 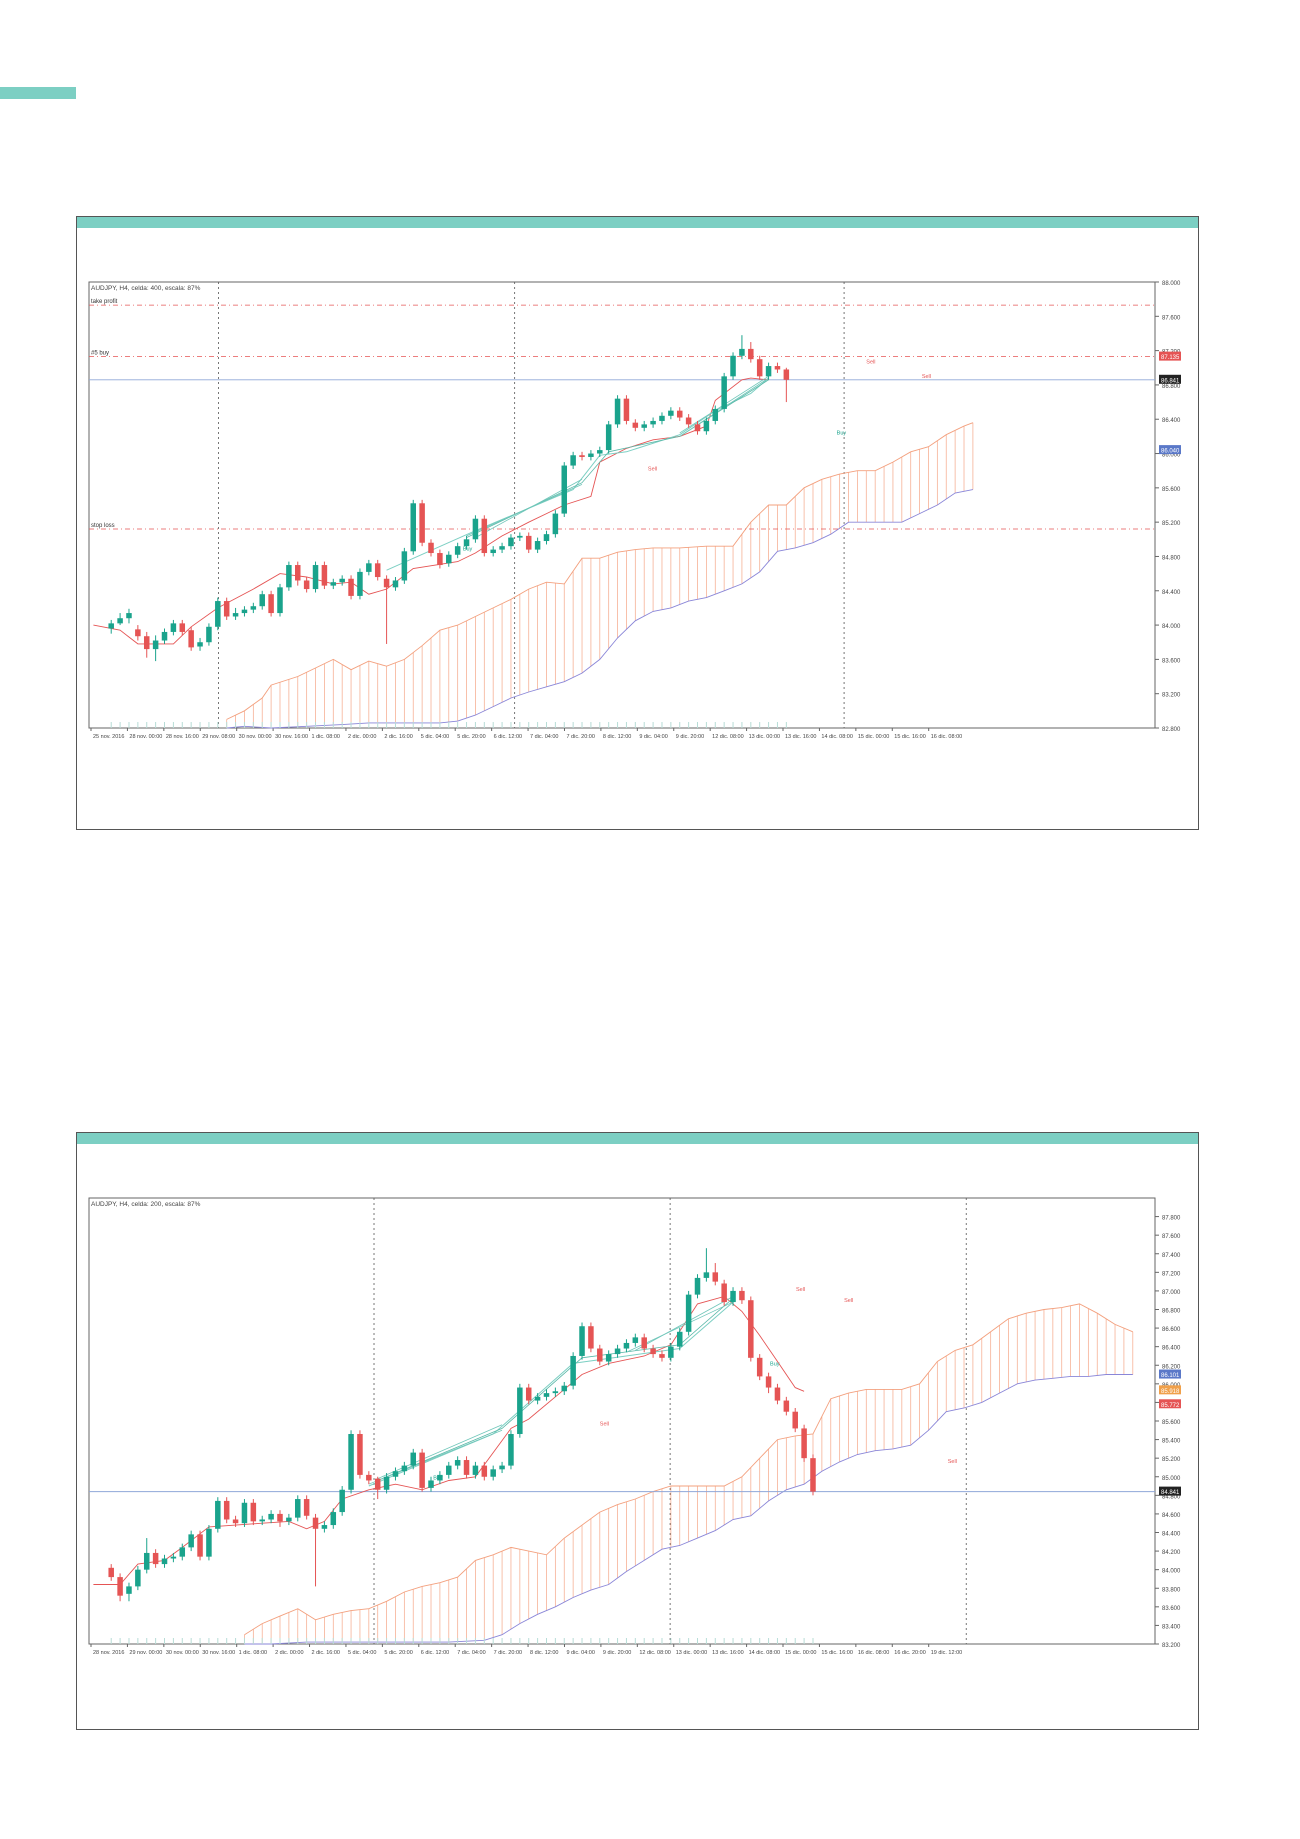 I want to click on x-tick-label: 9 dic. 20:00, so click(x=690, y=737).